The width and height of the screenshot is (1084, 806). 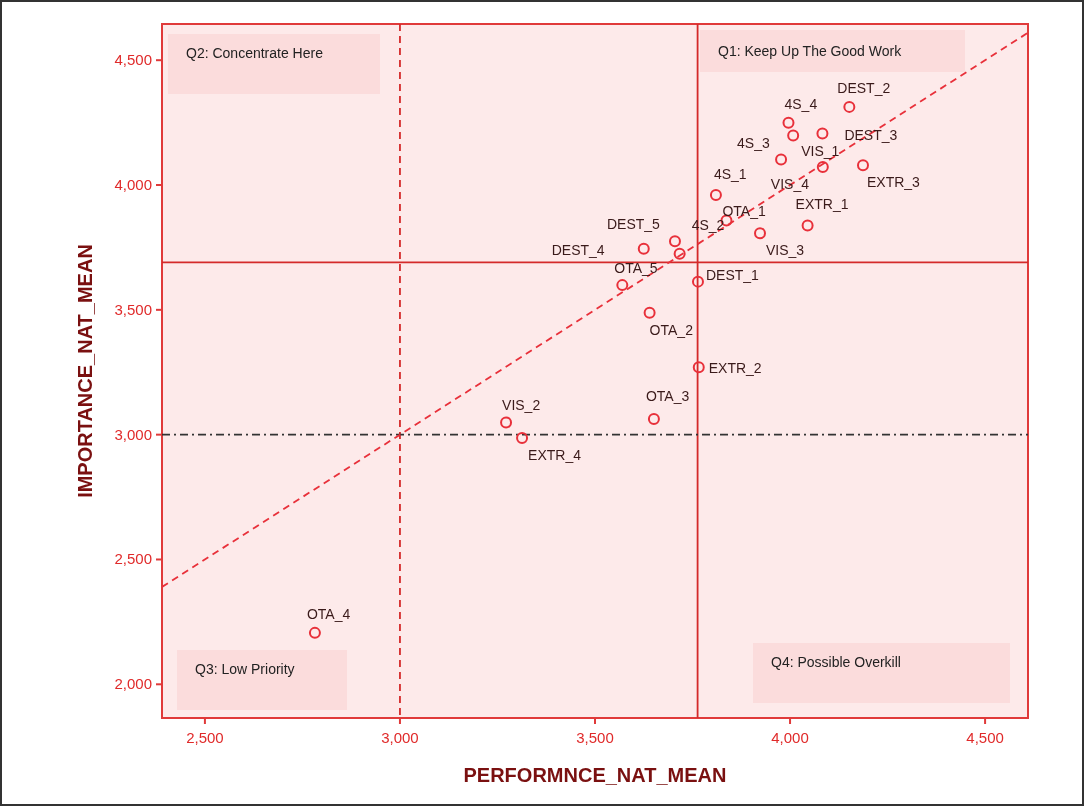 I want to click on annotation: DEST_3, so click(x=871, y=134).